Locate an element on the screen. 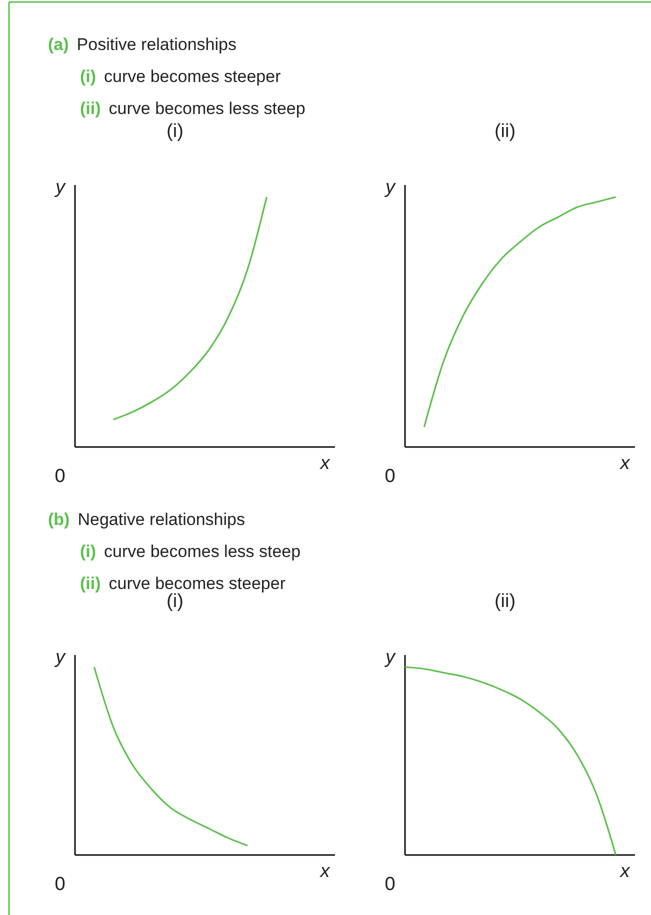  text: (i) curve becomes less steep is located at coordinates (190, 551).